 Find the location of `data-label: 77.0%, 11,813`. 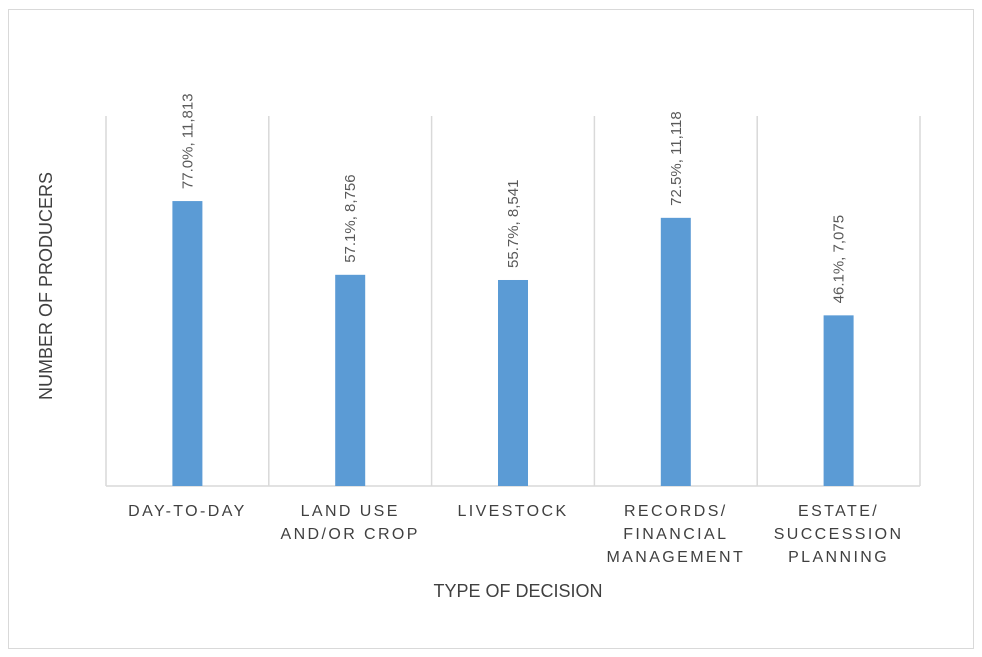

data-label: 77.0%, 11,813 is located at coordinates (187, 141).